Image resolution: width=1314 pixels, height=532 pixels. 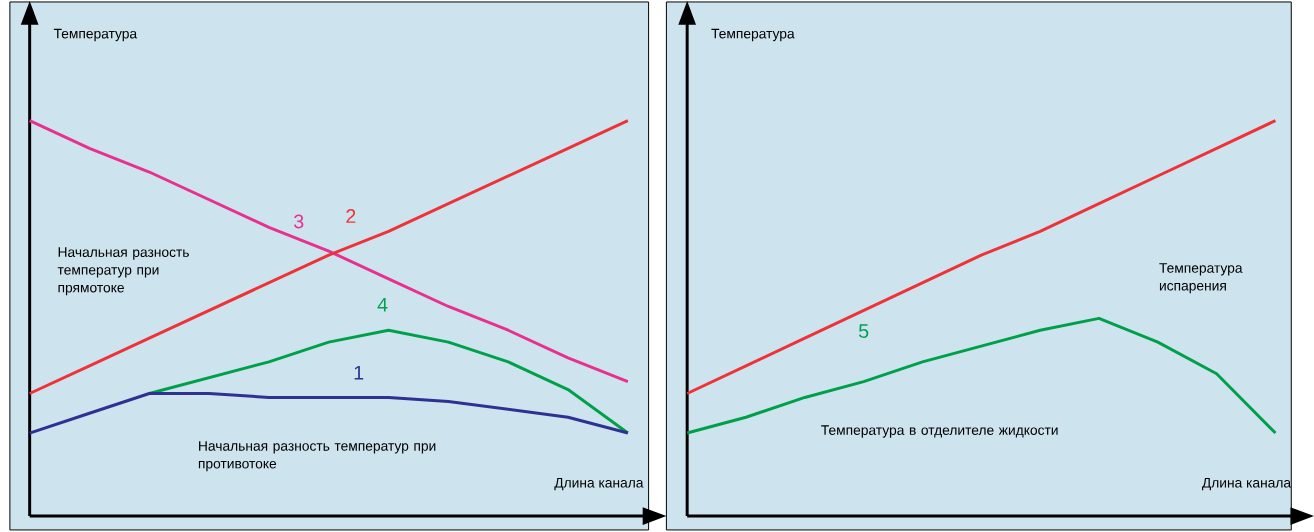 What do you see at coordinates (299, 221) in the screenshot?
I see `series-label: 3` at bounding box center [299, 221].